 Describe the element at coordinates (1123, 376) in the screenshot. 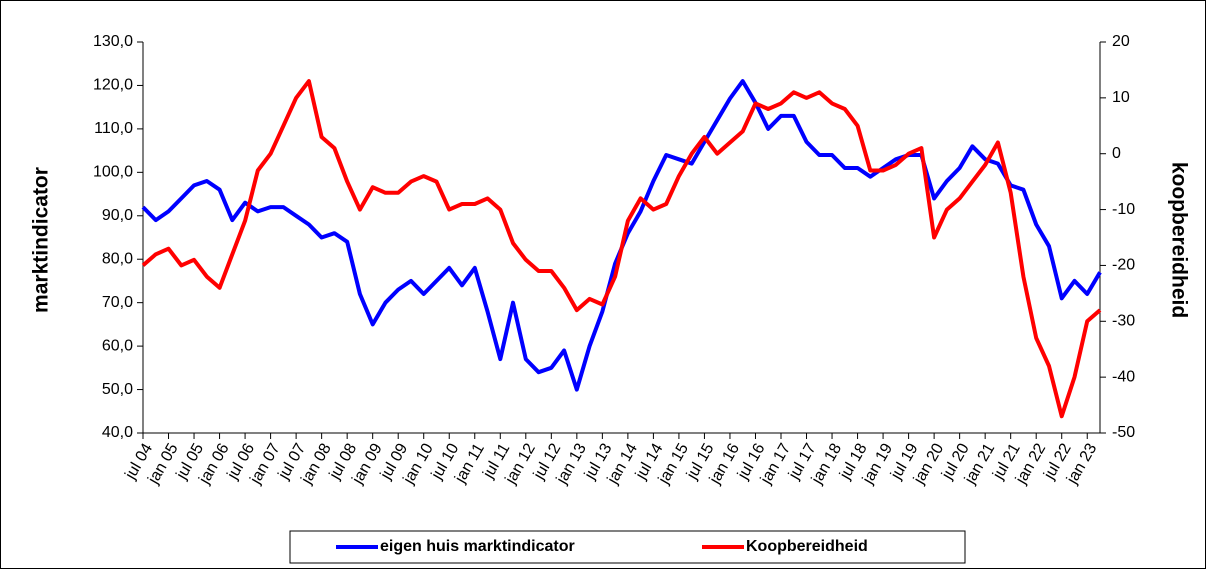

I see `y2-tick-label: -40` at that location.